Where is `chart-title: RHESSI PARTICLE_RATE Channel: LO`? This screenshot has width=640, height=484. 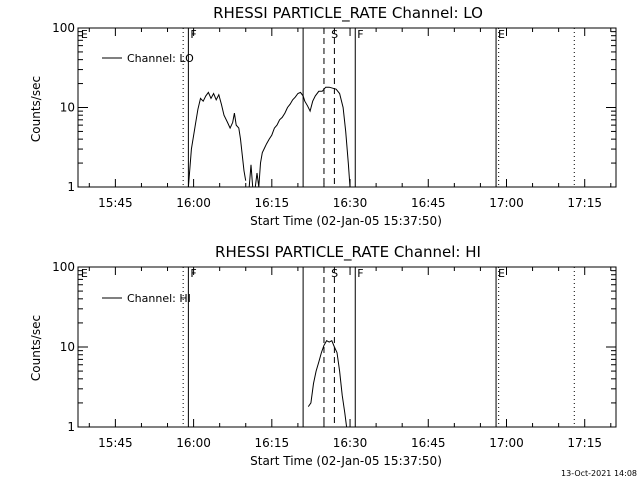
chart-title: RHESSI PARTICLE_RATE Channel: LO is located at coordinates (348, 13).